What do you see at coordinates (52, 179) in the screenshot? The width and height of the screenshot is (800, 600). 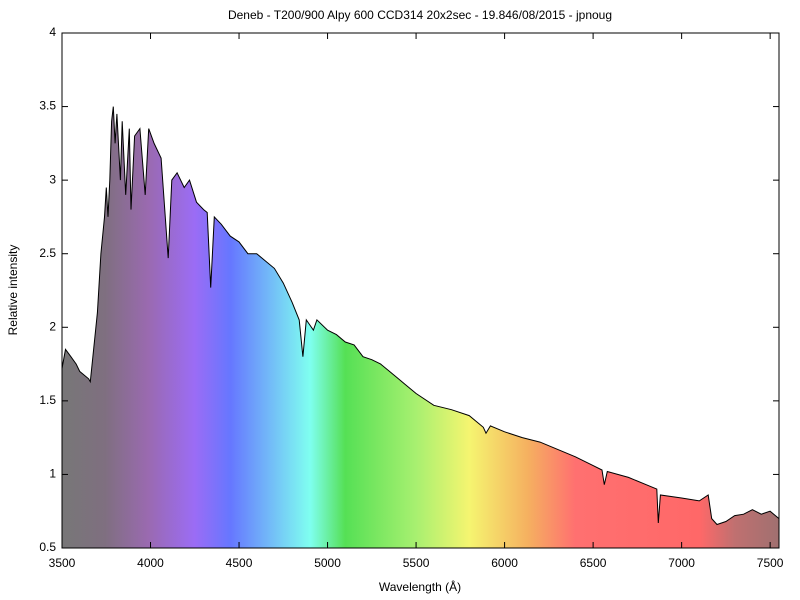 I see `y-tick-label: 3` at bounding box center [52, 179].